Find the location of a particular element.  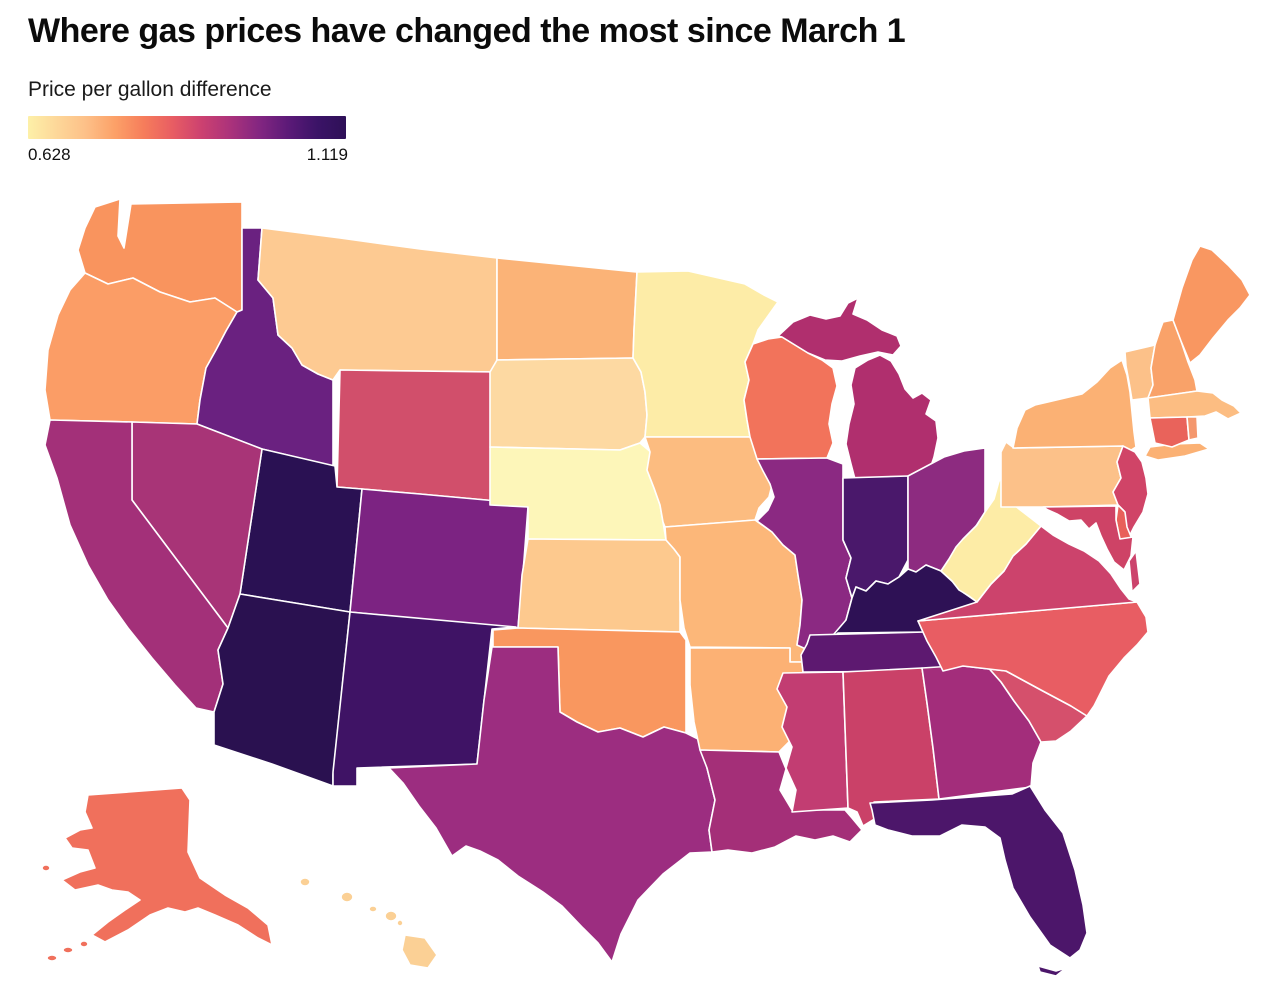

color-legend: Price per gallon difference 0.628 1.119 is located at coordinates (188, 121).